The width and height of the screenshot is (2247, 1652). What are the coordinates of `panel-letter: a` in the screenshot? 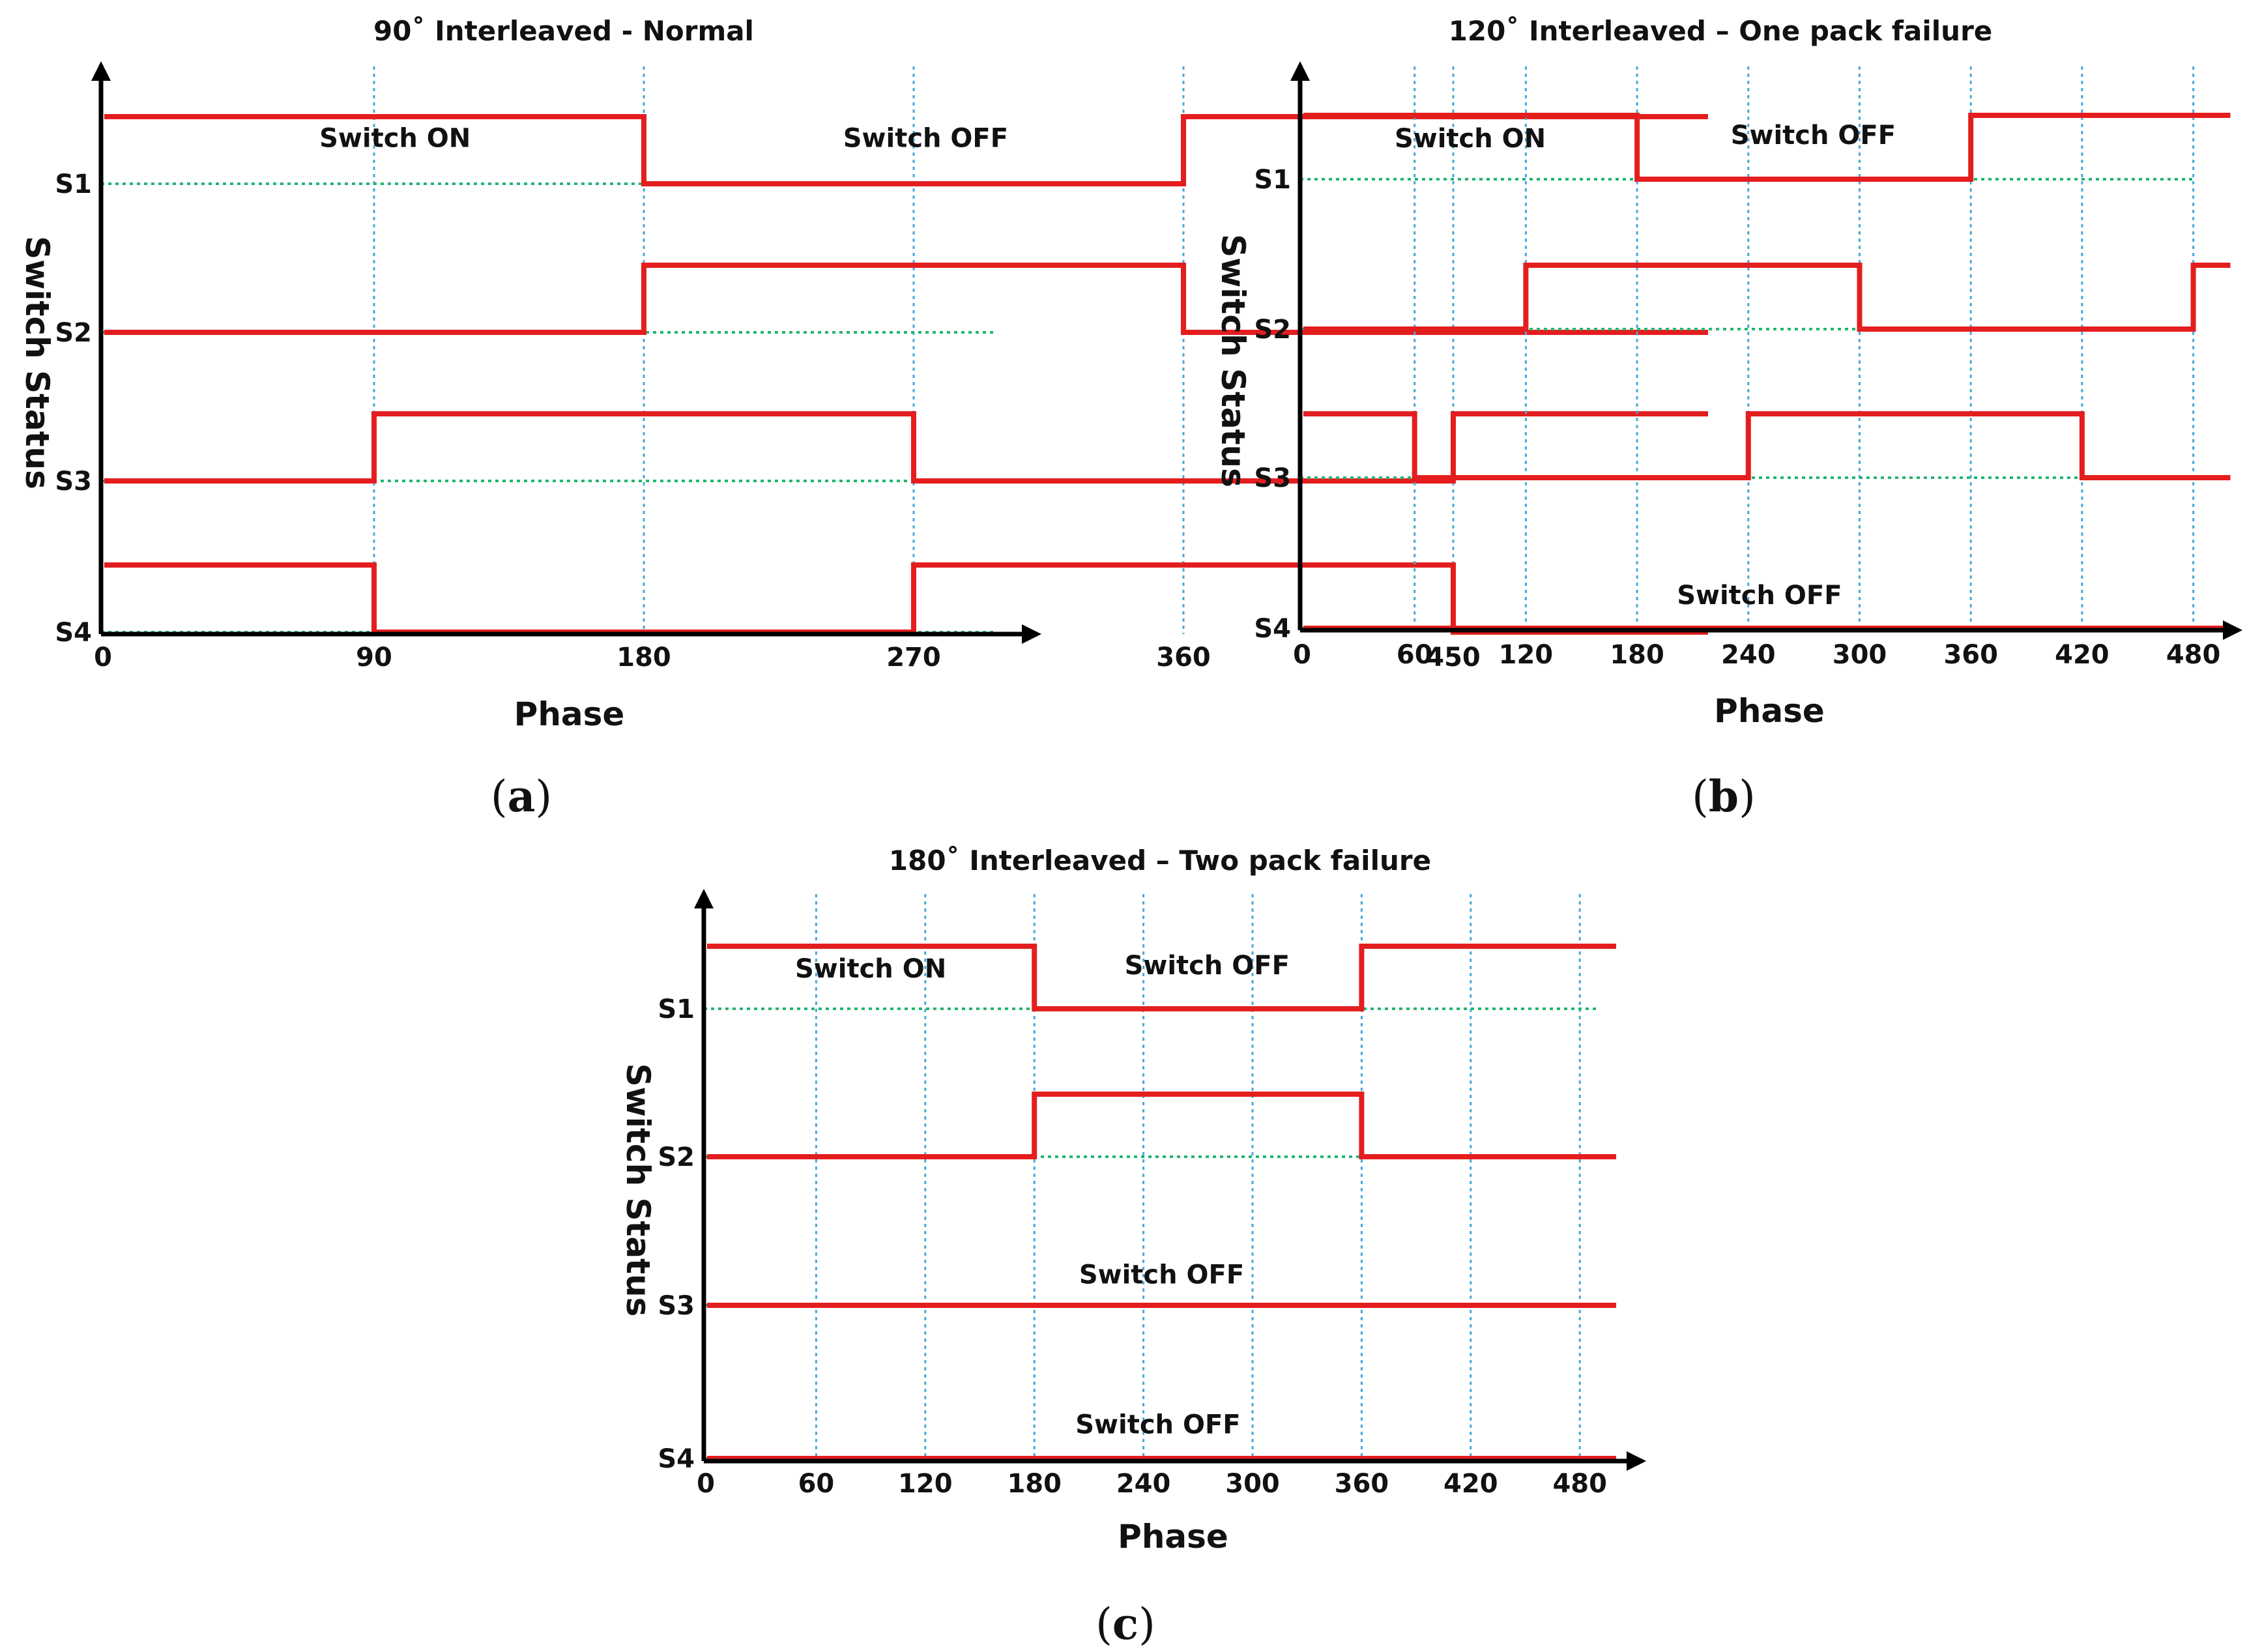 It's located at (522, 797).